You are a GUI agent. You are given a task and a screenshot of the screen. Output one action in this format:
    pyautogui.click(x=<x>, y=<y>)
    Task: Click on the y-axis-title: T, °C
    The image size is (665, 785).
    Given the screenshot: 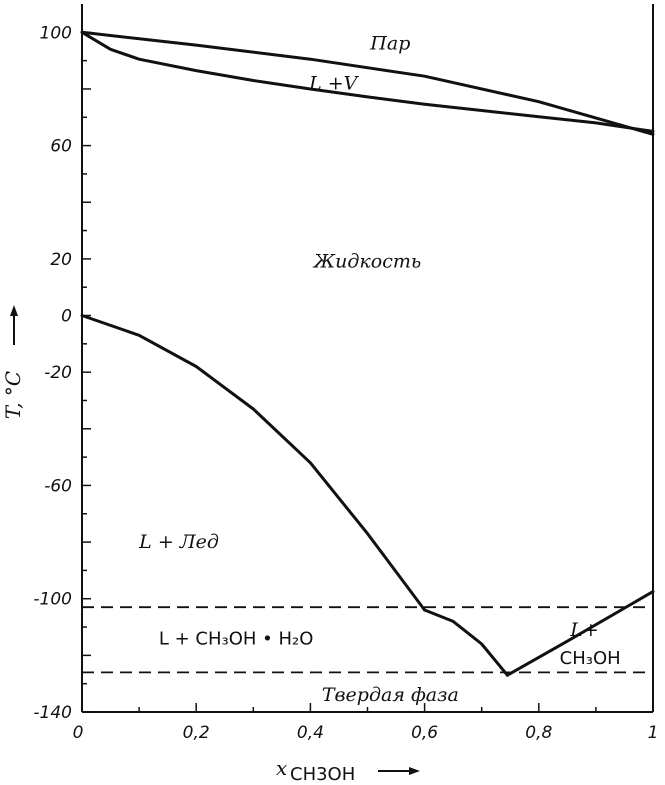 What is the action you would take?
    pyautogui.click(x=13, y=395)
    